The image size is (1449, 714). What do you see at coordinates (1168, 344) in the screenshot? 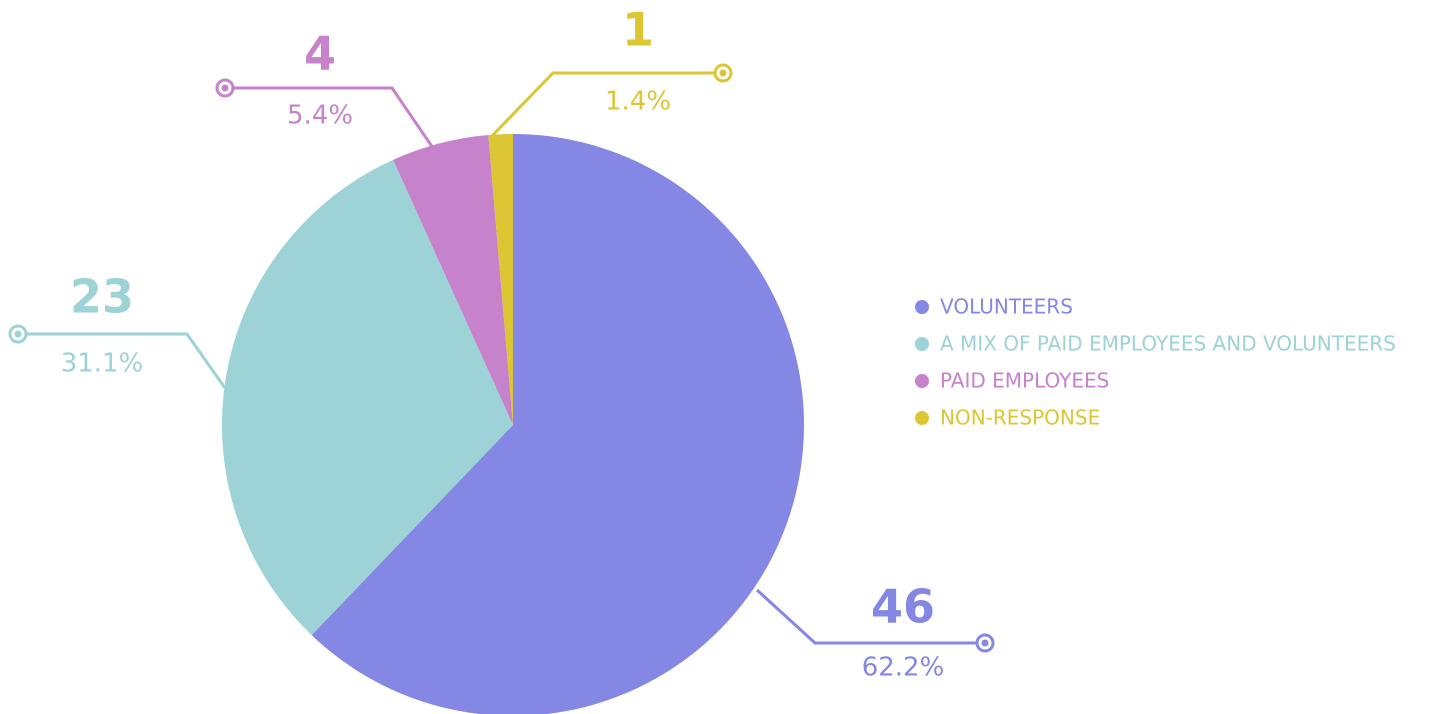
I see `legend-label: A MIX OF PAID EMPLOYEES AND VOLUNTEERS` at bounding box center [1168, 344].